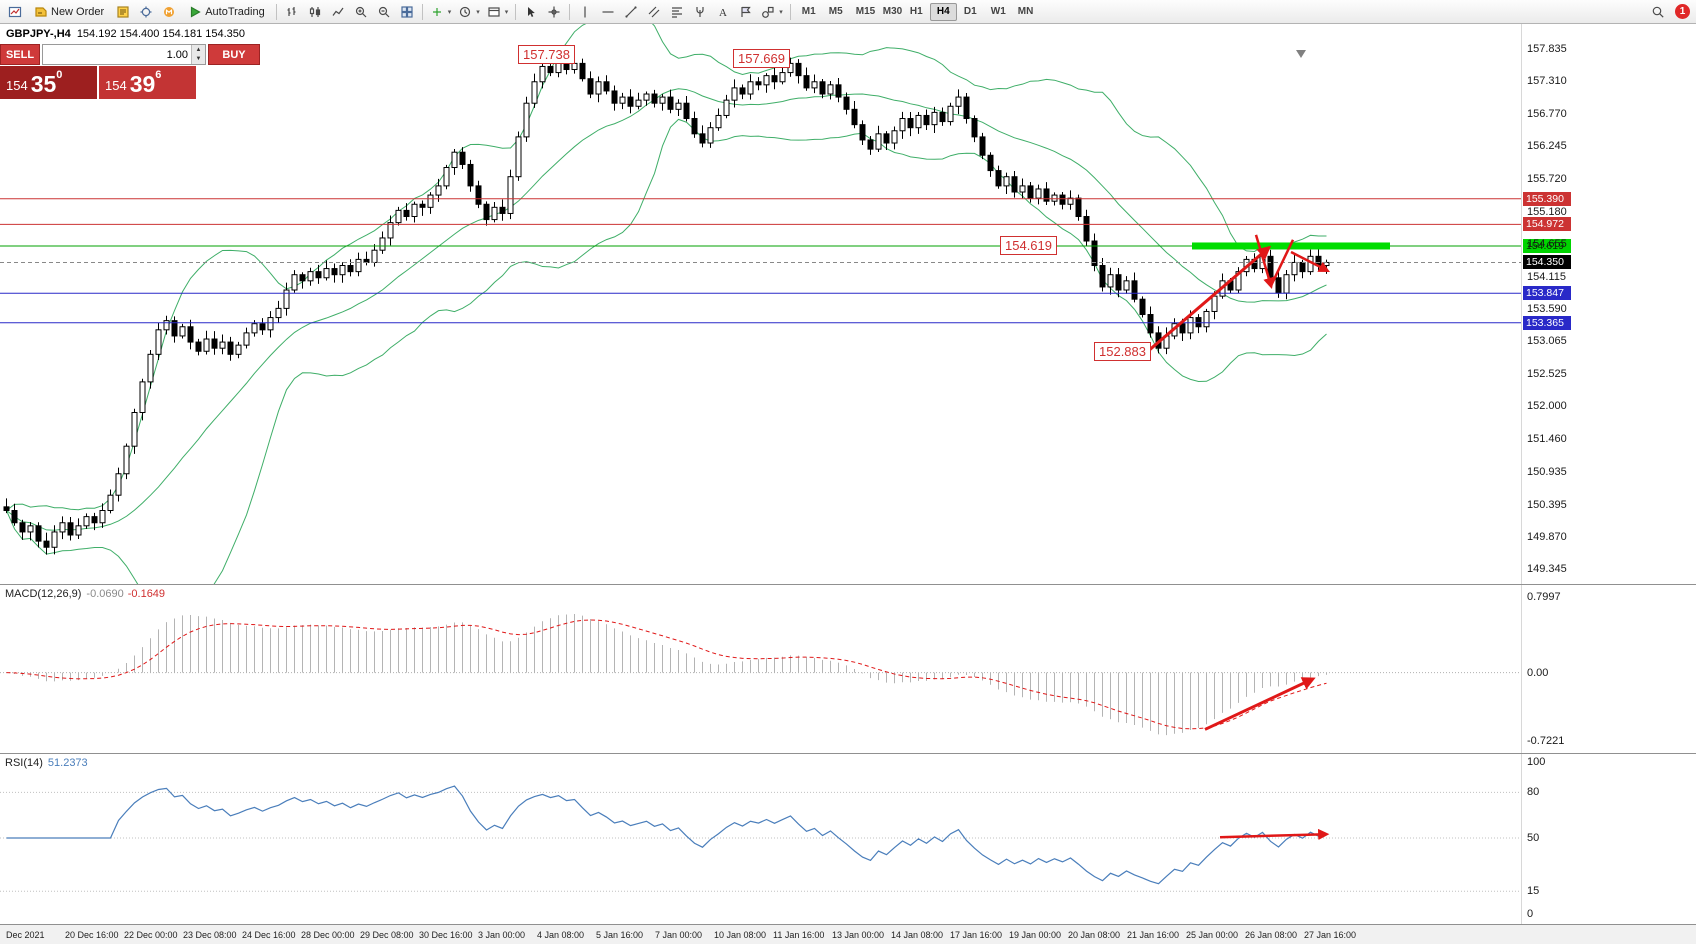 The image size is (1696, 944). What do you see at coordinates (976, 935) in the screenshot?
I see `time-axis-label: 17 Jan 16:00` at bounding box center [976, 935].